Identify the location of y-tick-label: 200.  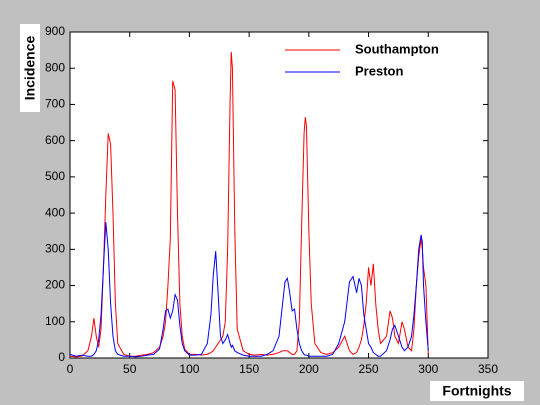
(55, 285).